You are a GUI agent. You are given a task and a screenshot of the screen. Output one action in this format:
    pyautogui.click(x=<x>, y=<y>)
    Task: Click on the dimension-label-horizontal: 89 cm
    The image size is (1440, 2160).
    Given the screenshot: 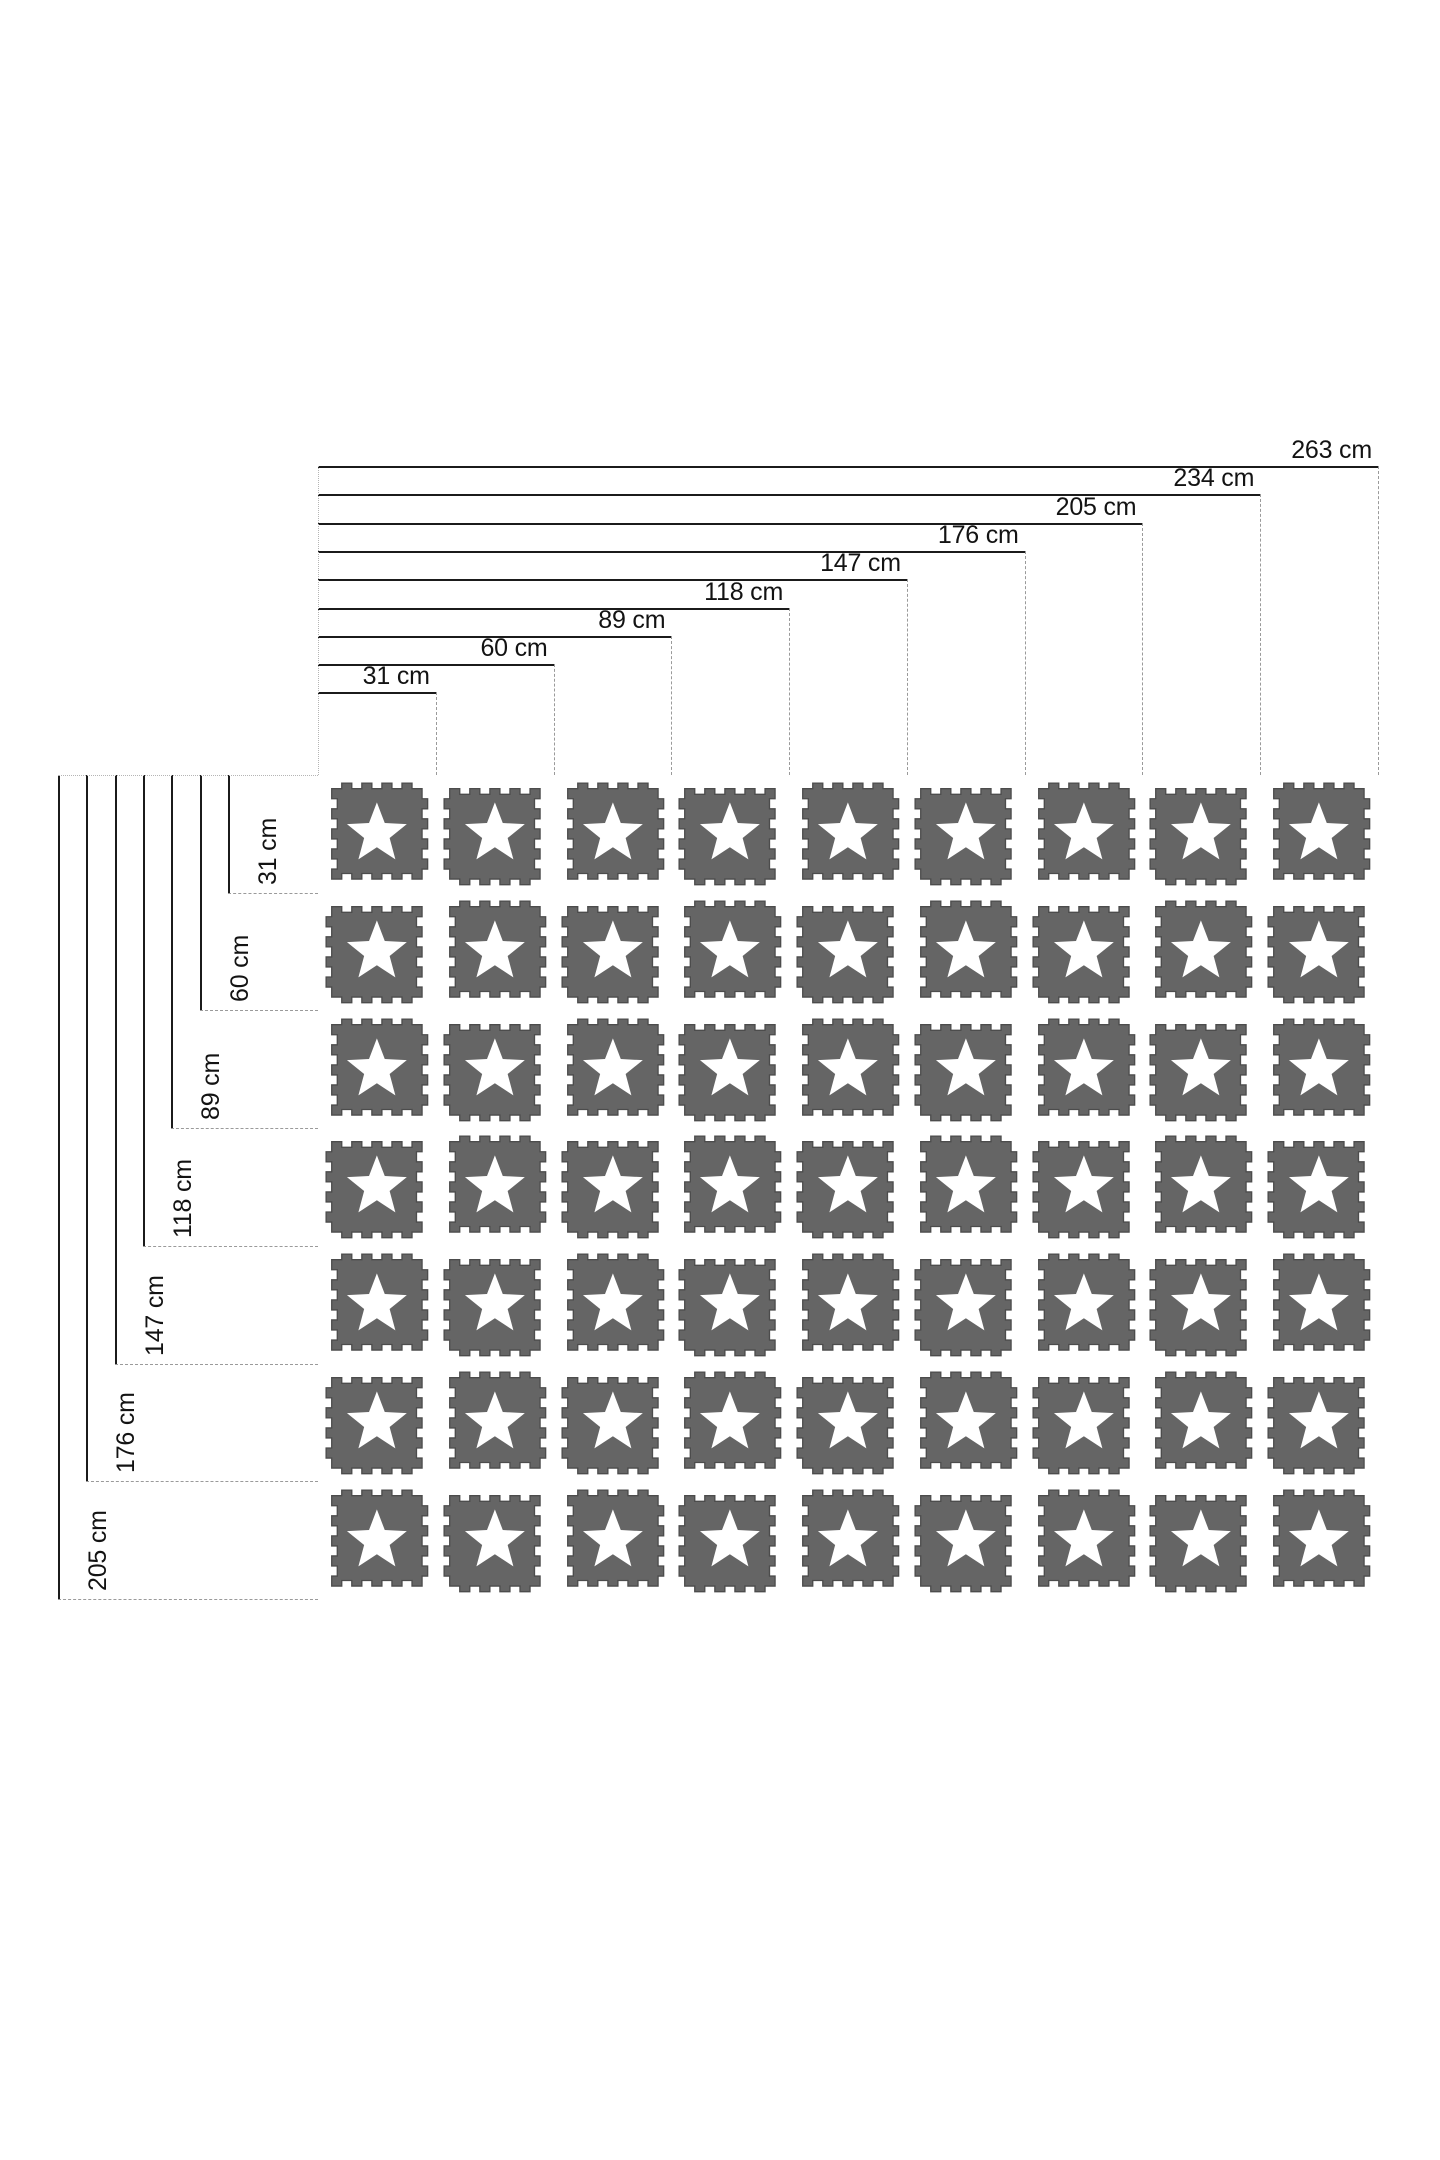 What is the action you would take?
    pyautogui.click(x=632, y=619)
    